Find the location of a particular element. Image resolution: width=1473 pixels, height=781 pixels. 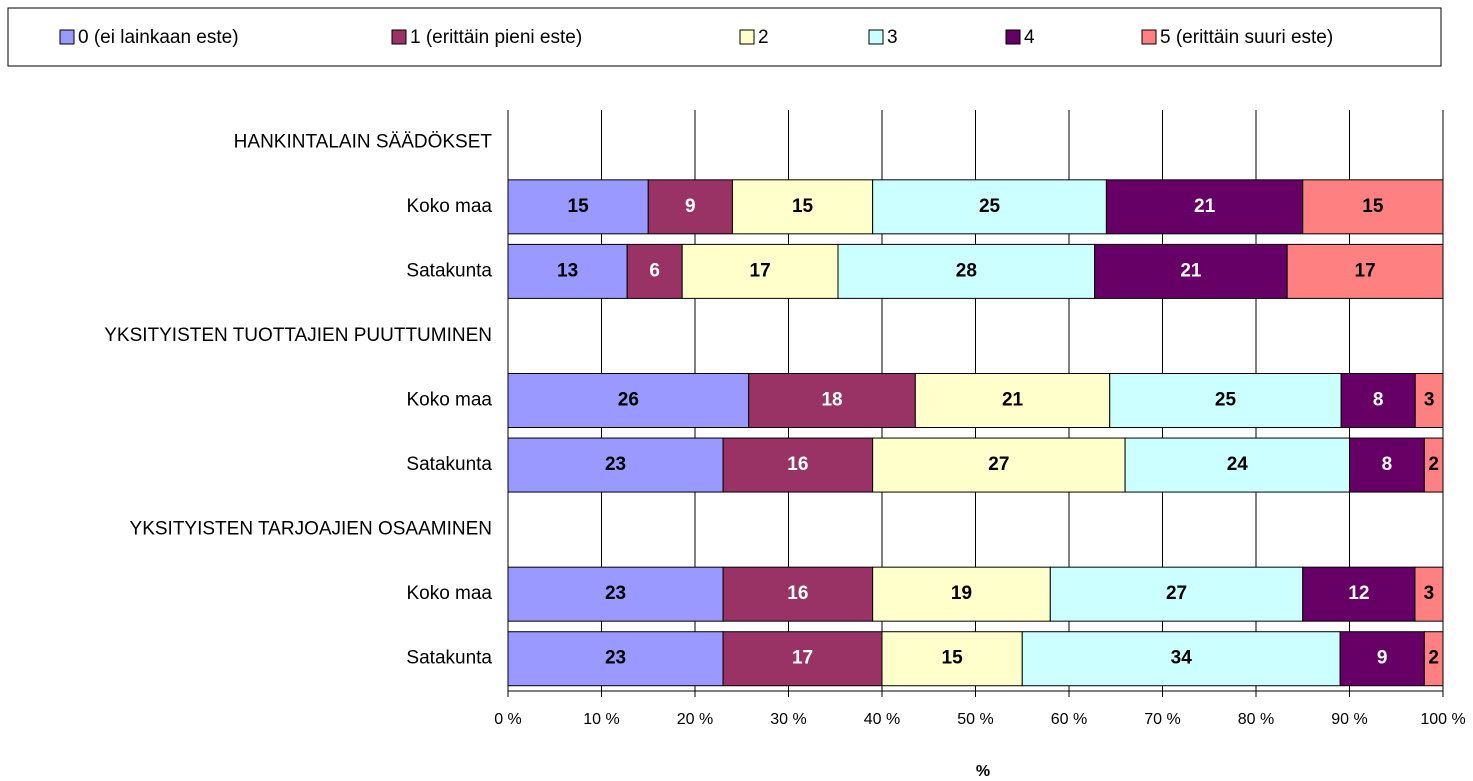

legend-label: 5 (erittäin suuri este) is located at coordinates (1246, 37).